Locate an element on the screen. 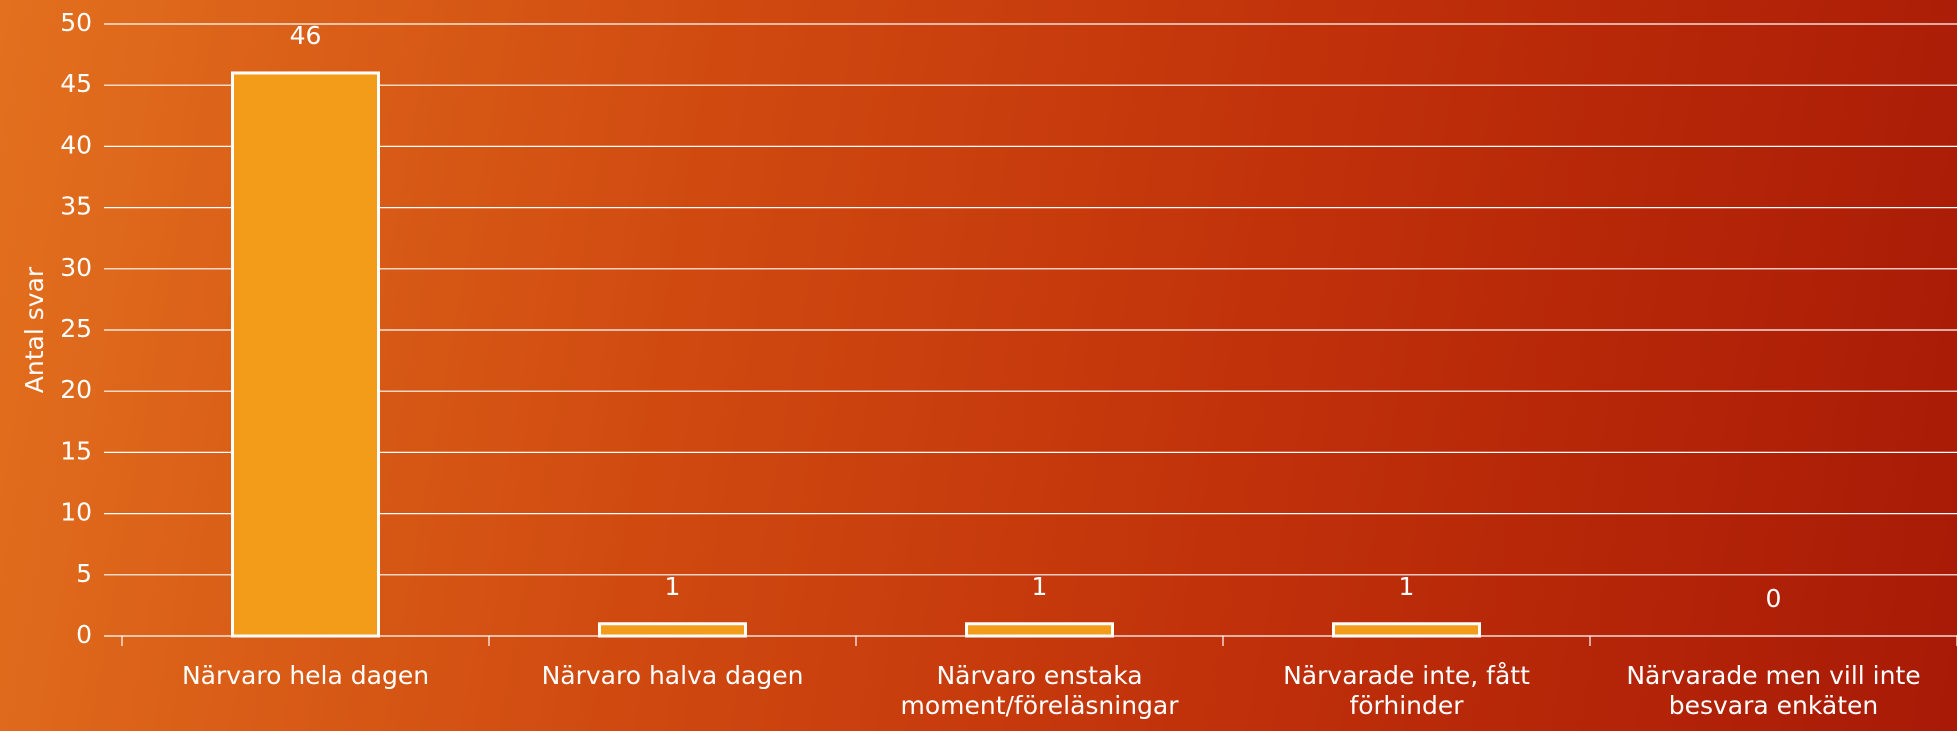 Image resolution: width=1957 pixels, height=731 pixels. x-tick-label: Närvaro halva dagen is located at coordinates (672, 675).